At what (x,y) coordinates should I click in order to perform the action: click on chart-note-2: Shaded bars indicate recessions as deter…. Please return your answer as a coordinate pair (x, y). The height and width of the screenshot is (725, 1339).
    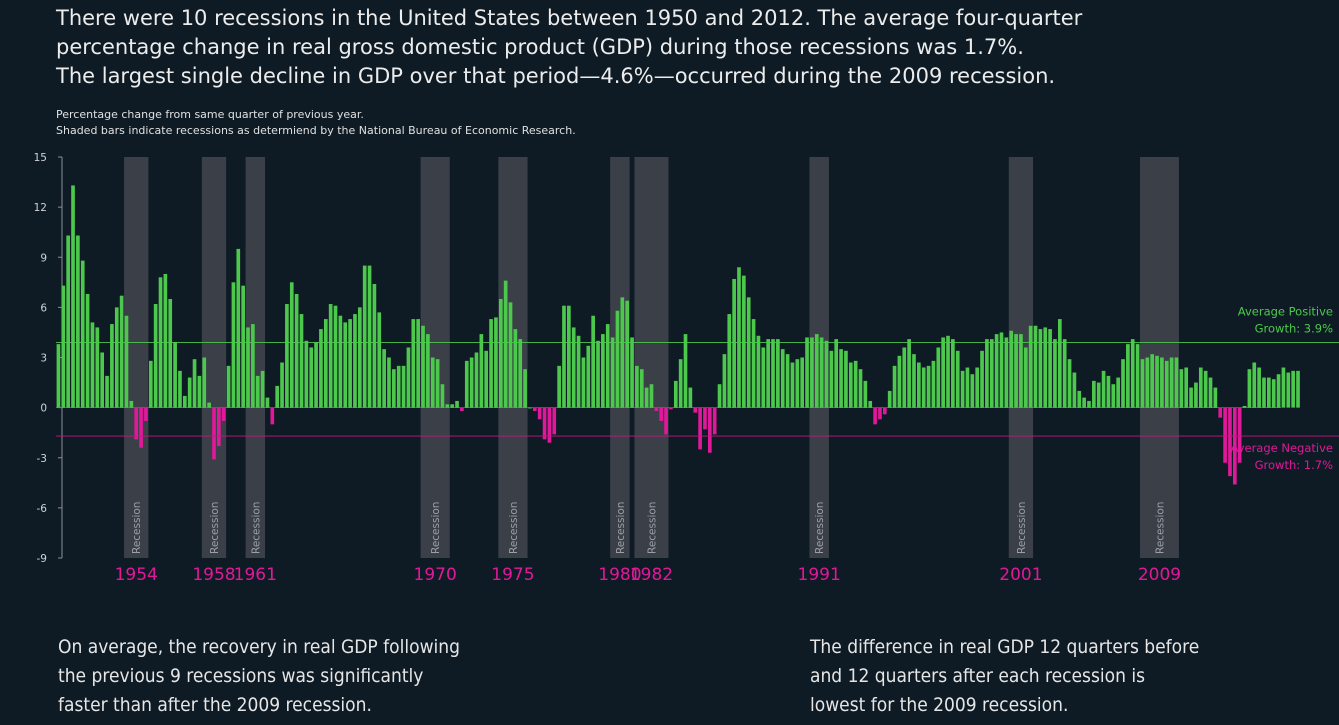
    Looking at the image, I should click on (316, 130).